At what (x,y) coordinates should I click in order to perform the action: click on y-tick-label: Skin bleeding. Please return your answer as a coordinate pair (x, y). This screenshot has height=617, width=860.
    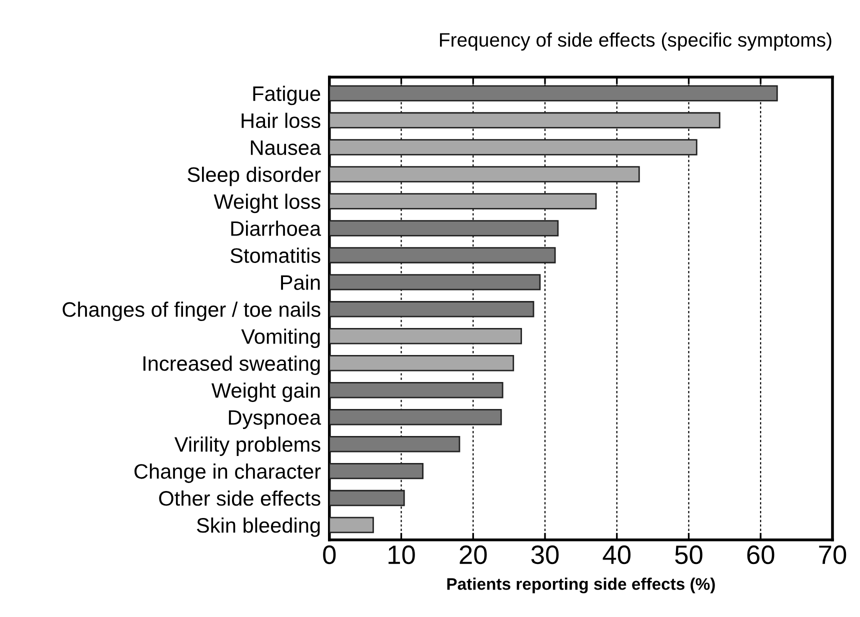
    Looking at the image, I should click on (258, 527).